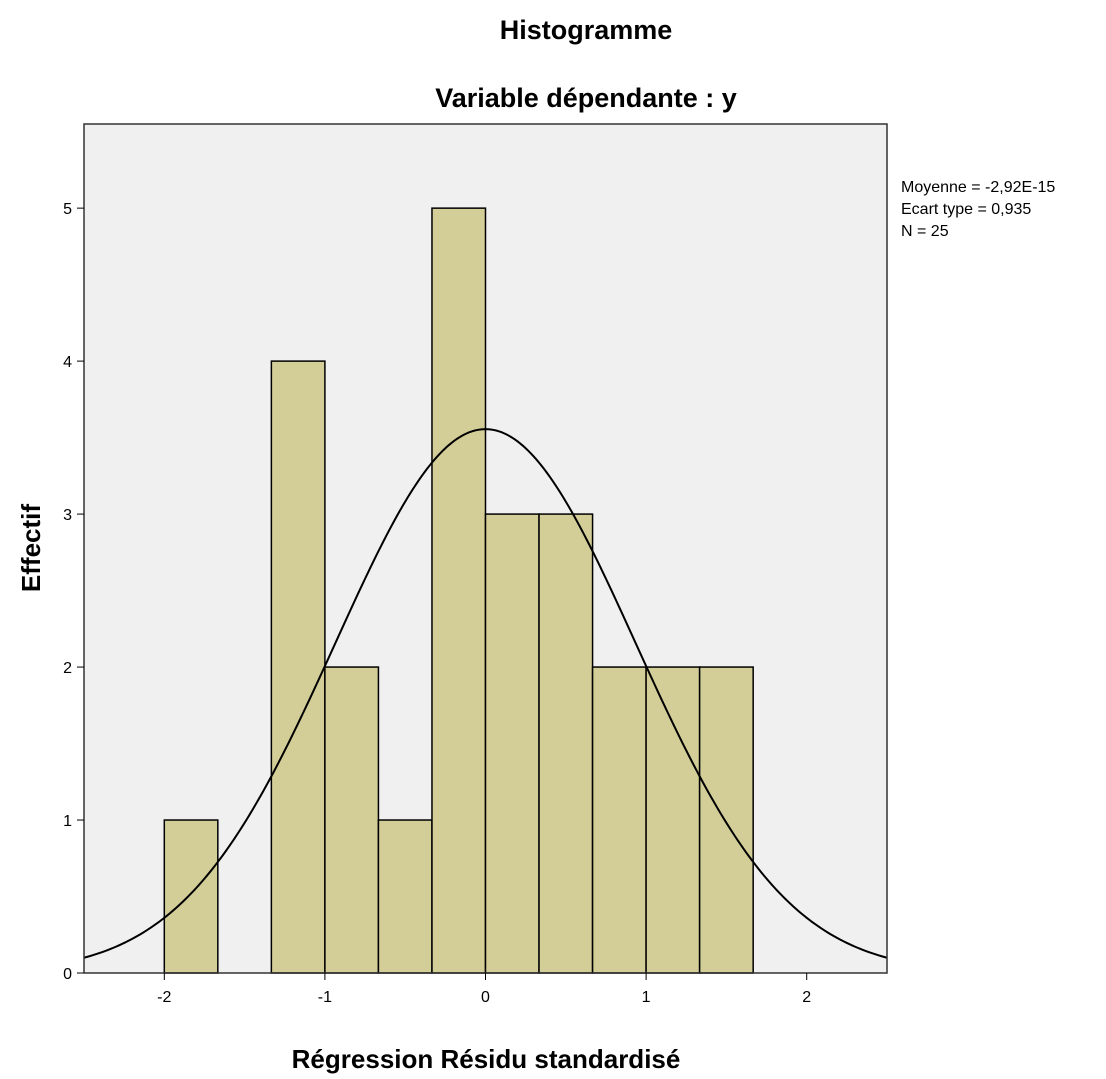  I want to click on x-axis-label: Régression Résidu standardisé, so click(486, 1059).